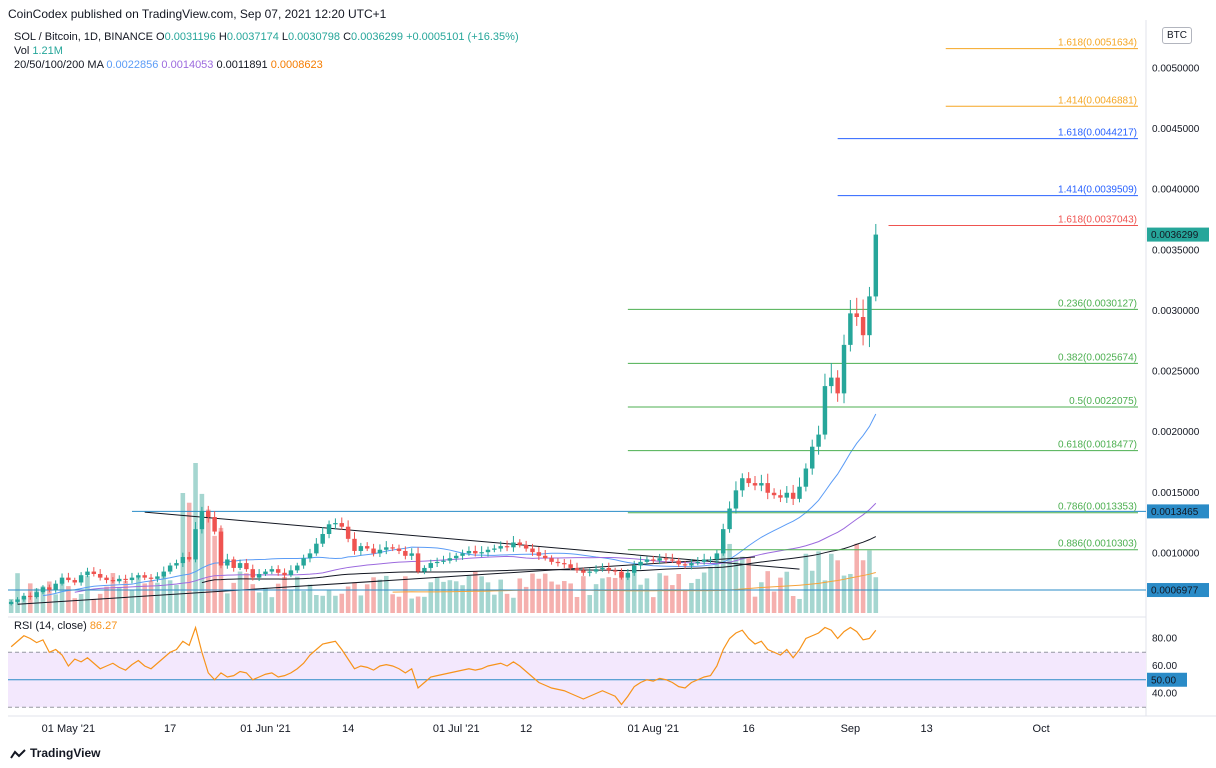 The width and height of the screenshot is (1216, 768). I want to click on ma50-value: 0.0014053, so click(187, 65).